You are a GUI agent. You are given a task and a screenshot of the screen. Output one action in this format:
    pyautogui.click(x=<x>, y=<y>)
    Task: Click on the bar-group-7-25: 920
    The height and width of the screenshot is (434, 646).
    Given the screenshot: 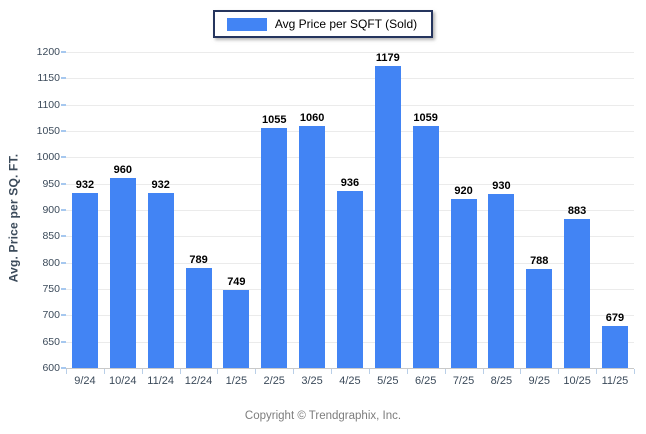 What is the action you would take?
    pyautogui.click(x=464, y=210)
    